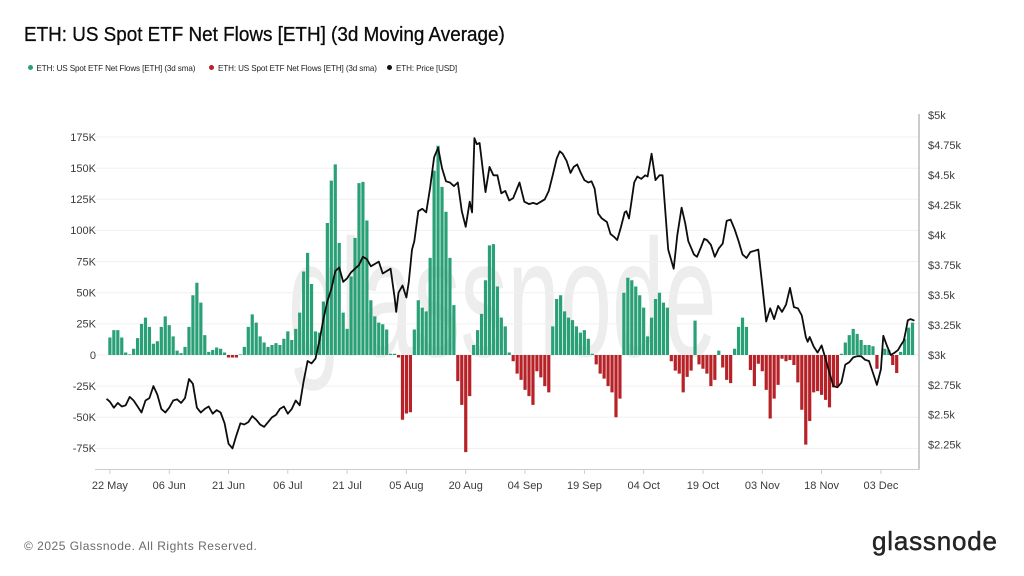 This screenshot has height=576, width=1024. What do you see at coordinates (93, 356) in the screenshot?
I see `svg-text: 0` at bounding box center [93, 356].